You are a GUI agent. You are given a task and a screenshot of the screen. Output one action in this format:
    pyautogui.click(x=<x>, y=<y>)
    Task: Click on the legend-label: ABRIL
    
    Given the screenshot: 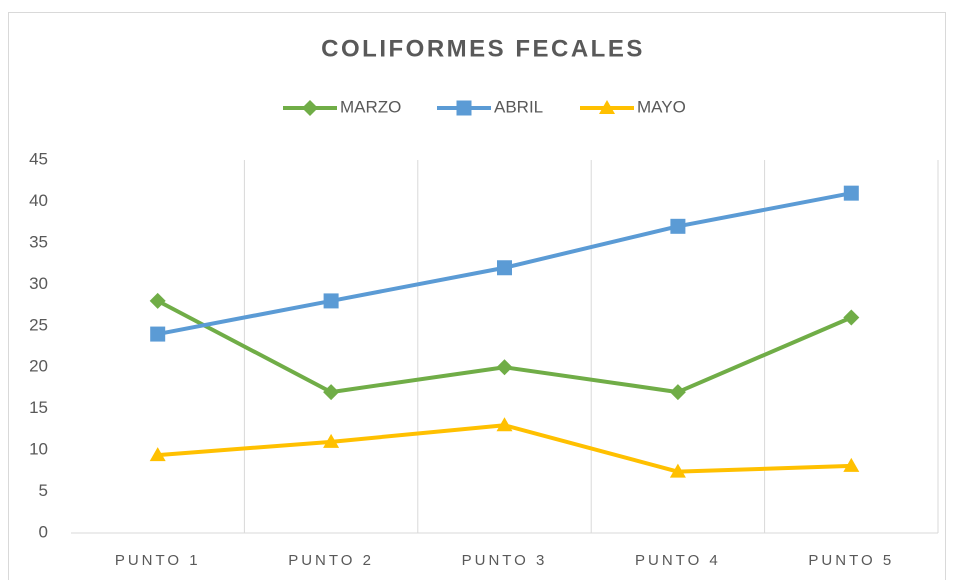 What is the action you would take?
    pyautogui.click(x=518, y=106)
    